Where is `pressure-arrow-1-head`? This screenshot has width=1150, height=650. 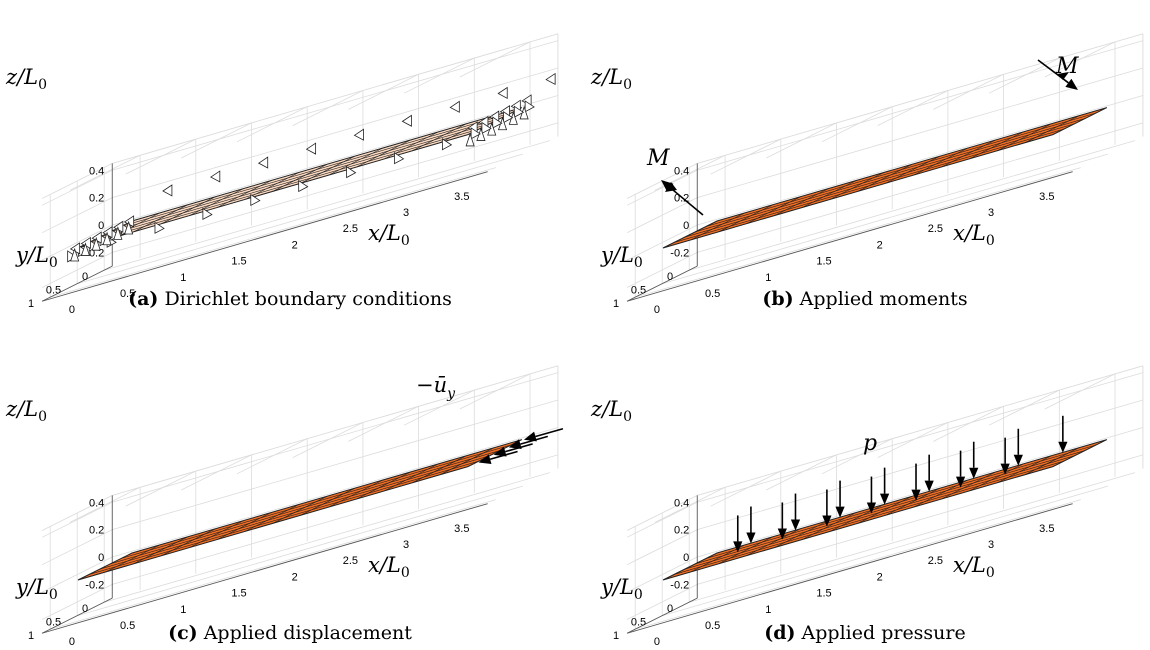 pressure-arrow-1-head is located at coordinates (795, 525).